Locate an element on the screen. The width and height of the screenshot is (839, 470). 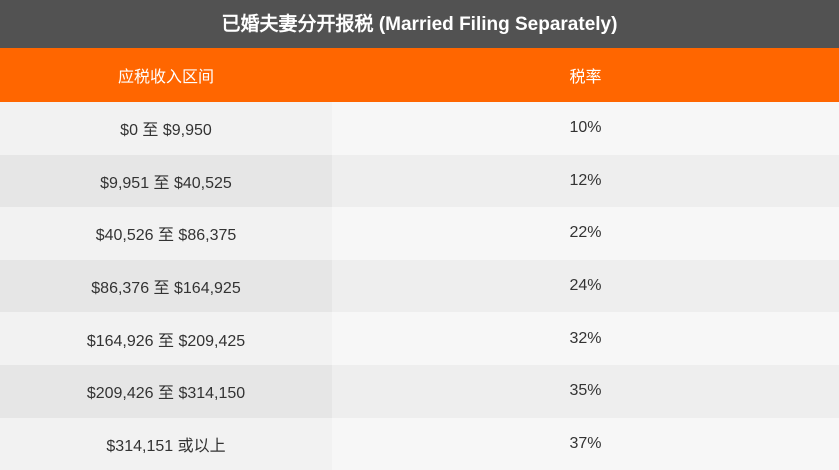
header-tax-rate: 税率 is located at coordinates (585, 77).